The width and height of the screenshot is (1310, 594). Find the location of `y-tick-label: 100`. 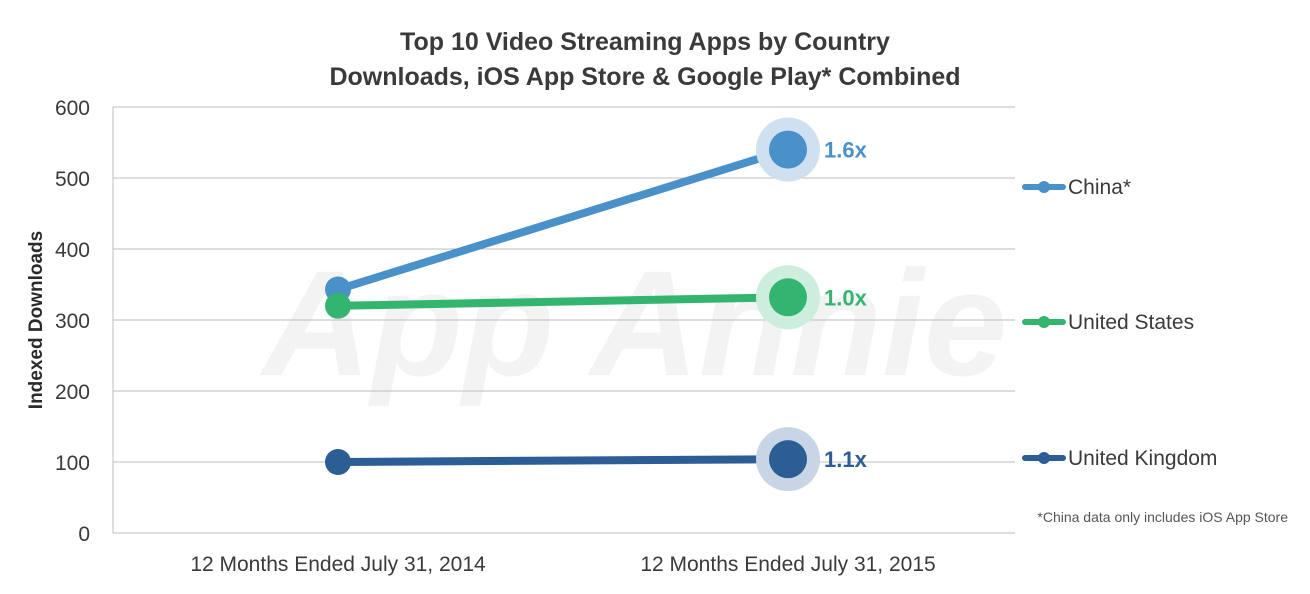

y-tick-label: 100 is located at coordinates (72, 463).